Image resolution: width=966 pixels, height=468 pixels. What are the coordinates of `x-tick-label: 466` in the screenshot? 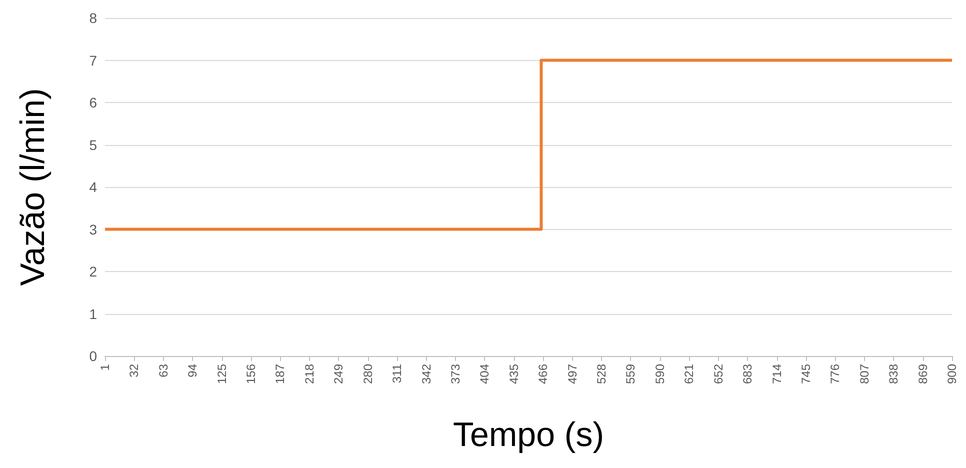 It's located at (543, 374).